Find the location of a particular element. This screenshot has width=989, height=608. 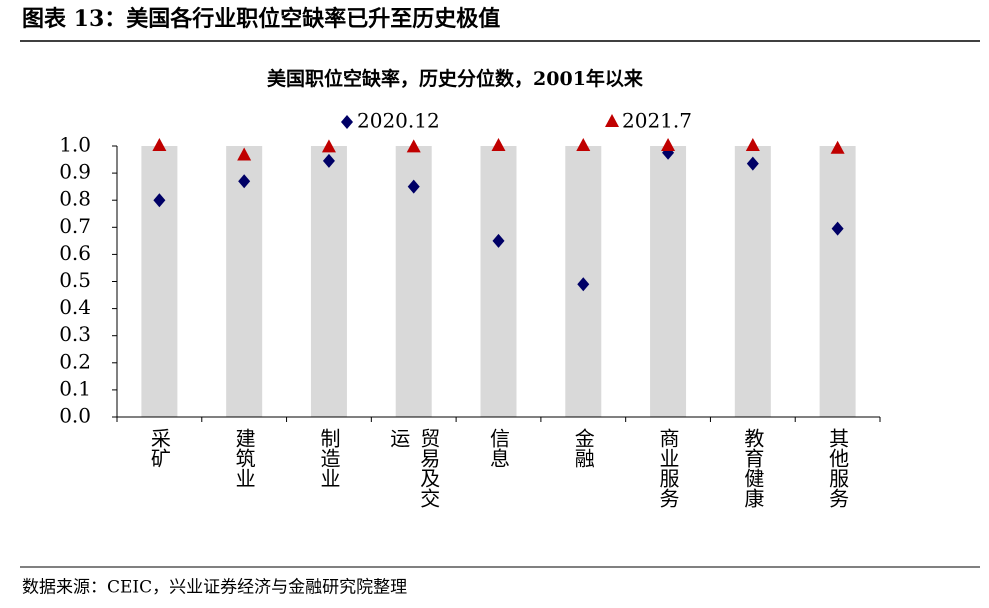

y-tick-label: 0.2 is located at coordinates (75, 361).